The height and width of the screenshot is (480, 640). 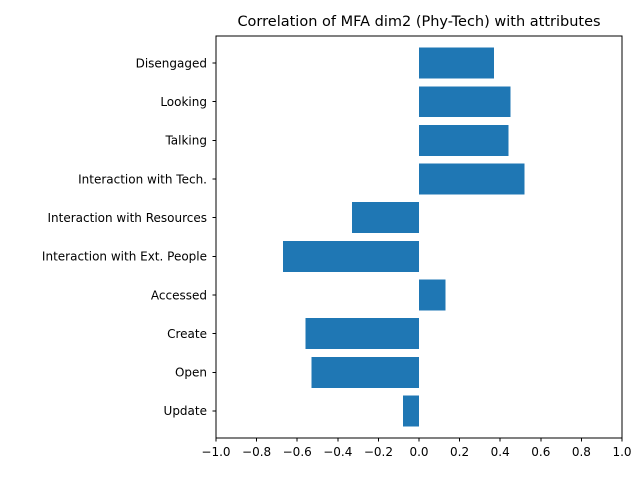 I want to click on bar-open, so click(x=365, y=372).